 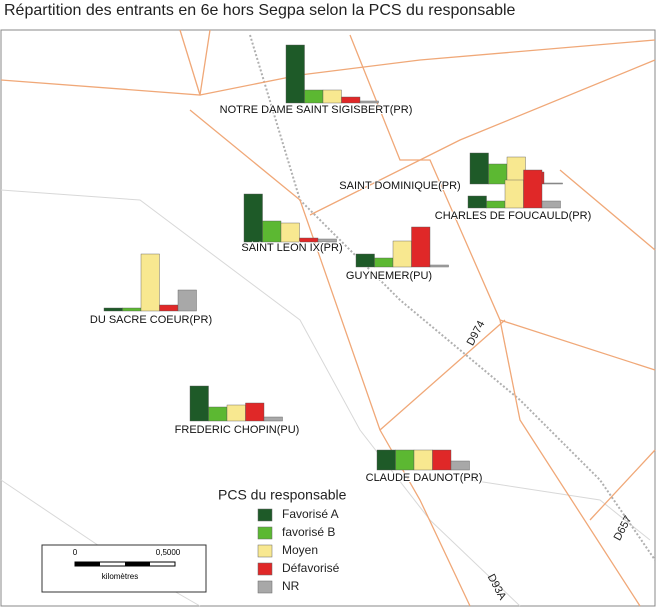 What do you see at coordinates (291, 586) in the screenshot?
I see `legend-label: NR` at bounding box center [291, 586].